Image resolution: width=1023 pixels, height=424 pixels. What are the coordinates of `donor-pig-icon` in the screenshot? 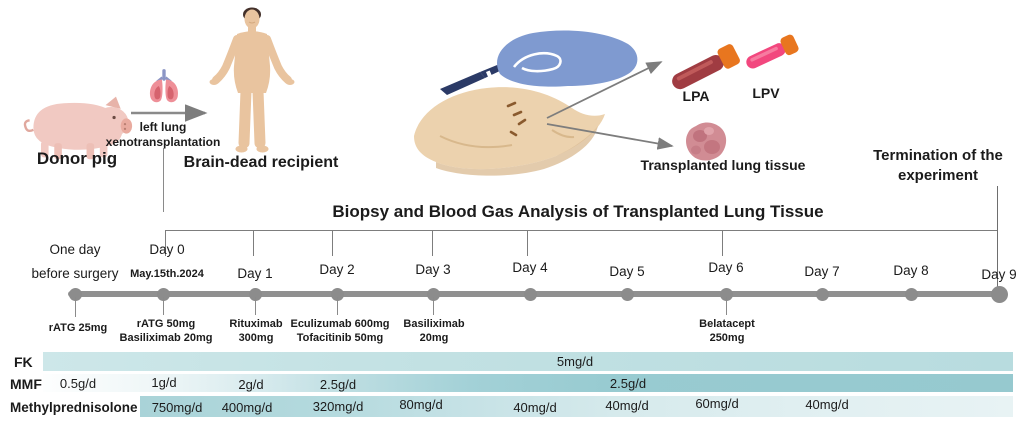 It's located at (78, 128).